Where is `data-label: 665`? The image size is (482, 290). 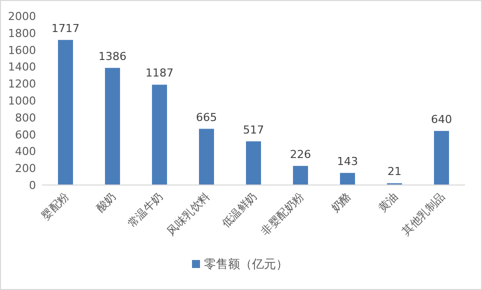
data-label: 665 is located at coordinates (206, 117).